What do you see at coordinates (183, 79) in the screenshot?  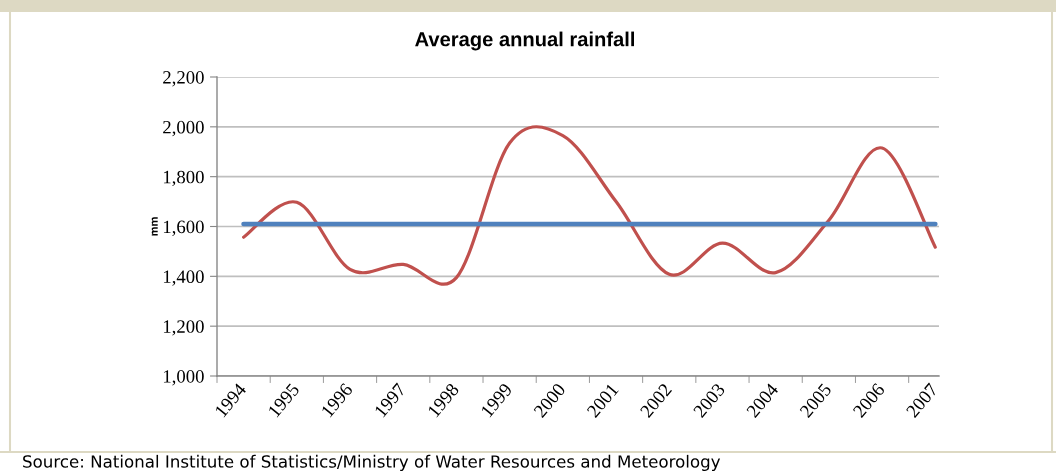 I see `y-tick-label: 2,200` at bounding box center [183, 79].